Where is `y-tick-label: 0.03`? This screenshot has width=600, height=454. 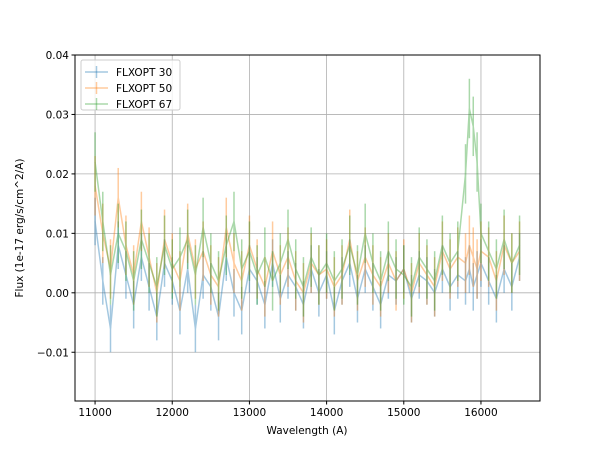 y-tick-label: 0.03 is located at coordinates (57, 115).